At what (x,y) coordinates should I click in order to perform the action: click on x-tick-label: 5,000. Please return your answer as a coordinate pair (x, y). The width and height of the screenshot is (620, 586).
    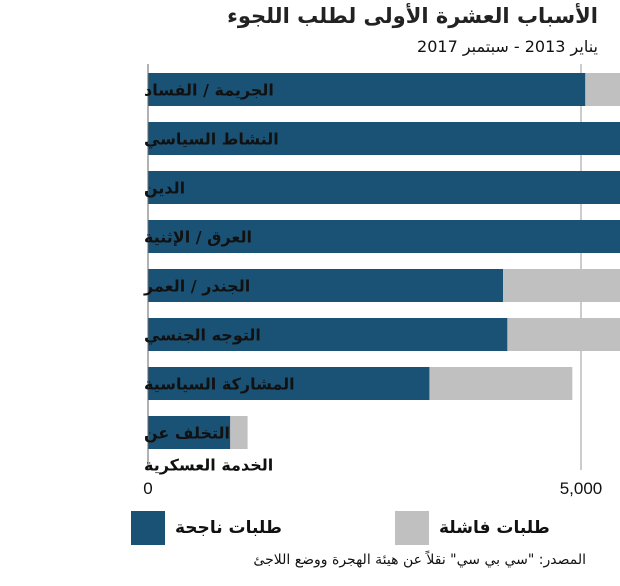
    Looking at the image, I should click on (581, 488).